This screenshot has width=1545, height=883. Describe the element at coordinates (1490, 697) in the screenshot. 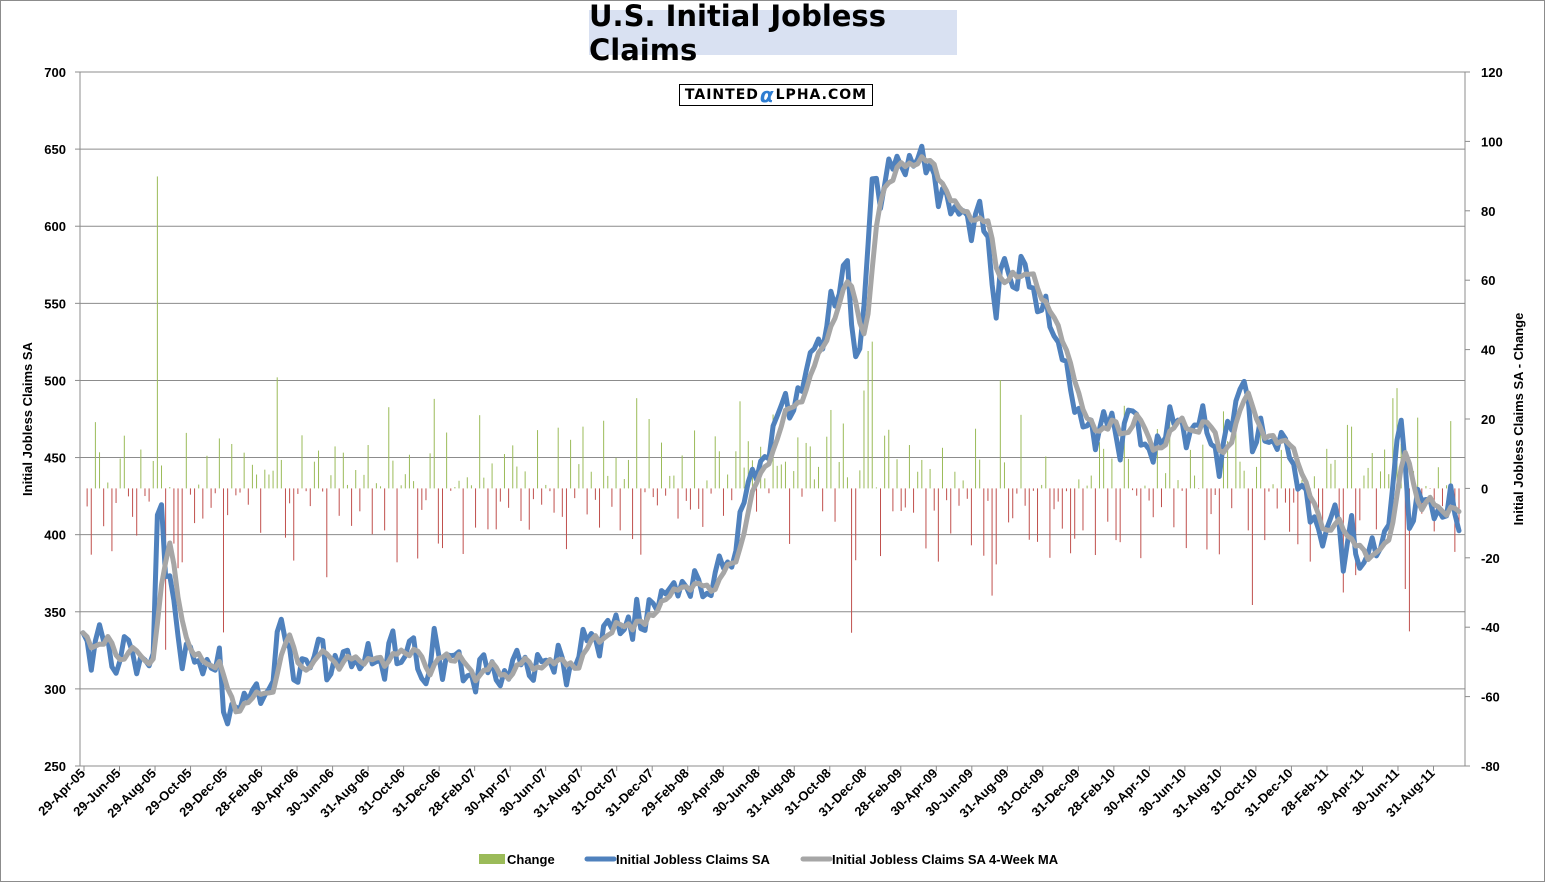

I see `y-right-tick-label: -60` at that location.